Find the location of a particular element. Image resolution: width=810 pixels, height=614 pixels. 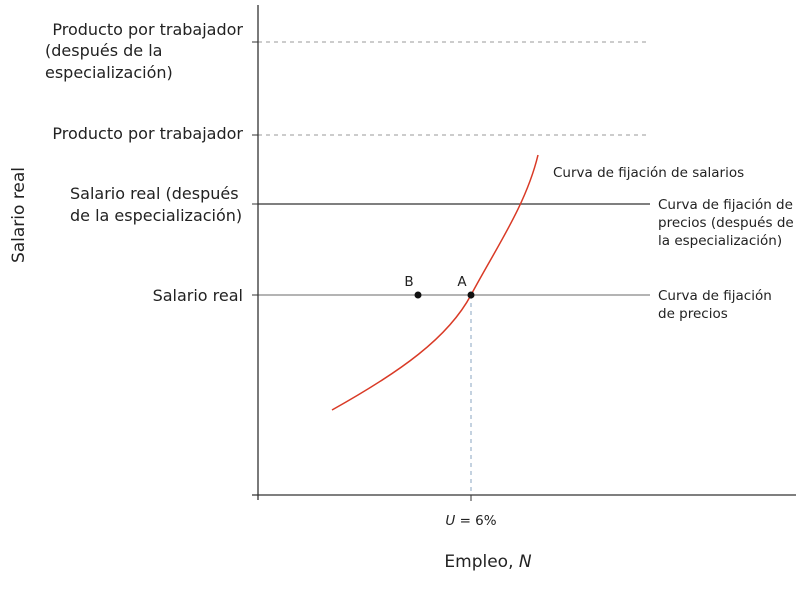

curve-label: la especialización) is located at coordinates (720, 241).